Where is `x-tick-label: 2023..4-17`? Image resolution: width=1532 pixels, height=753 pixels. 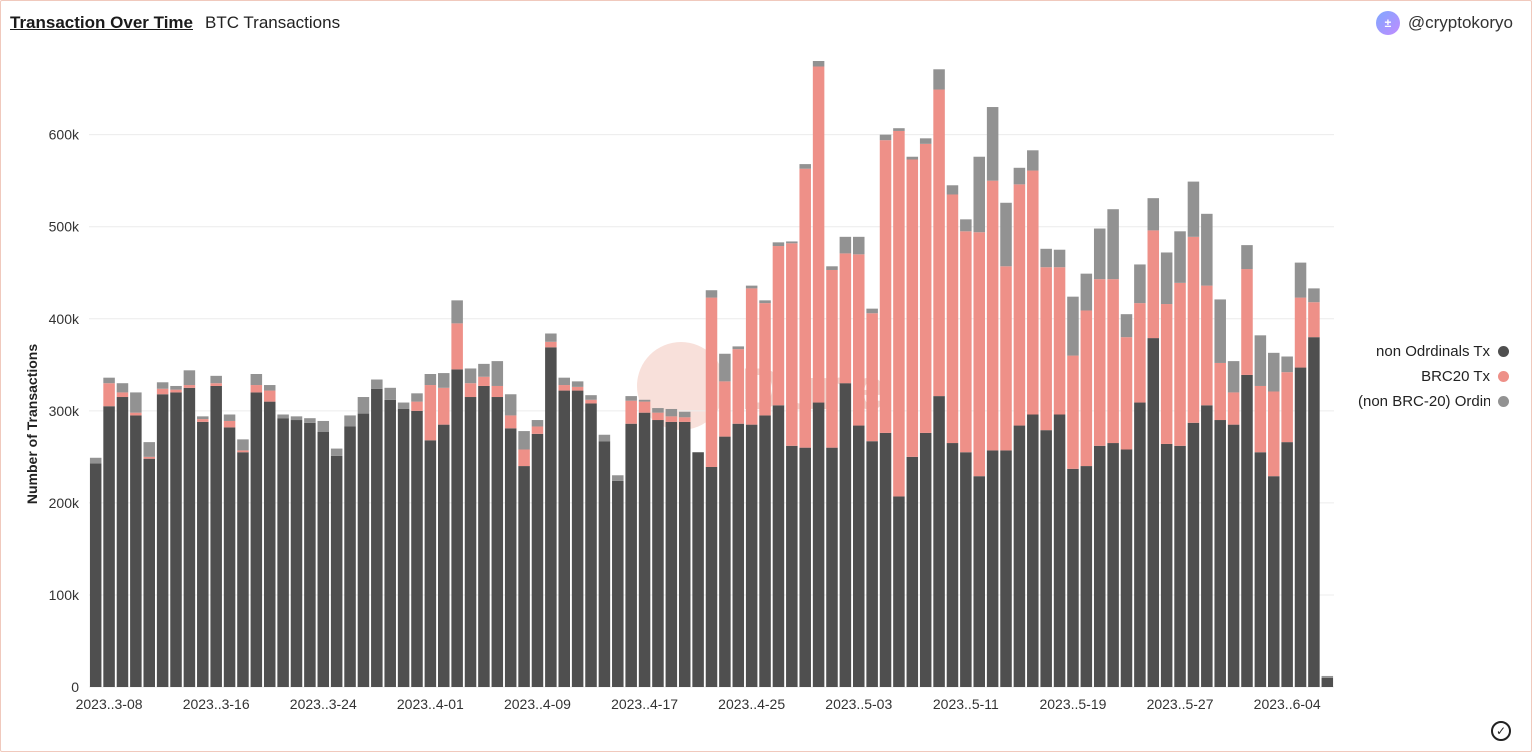 x-tick-label: 2023..4-17 is located at coordinates (644, 704).